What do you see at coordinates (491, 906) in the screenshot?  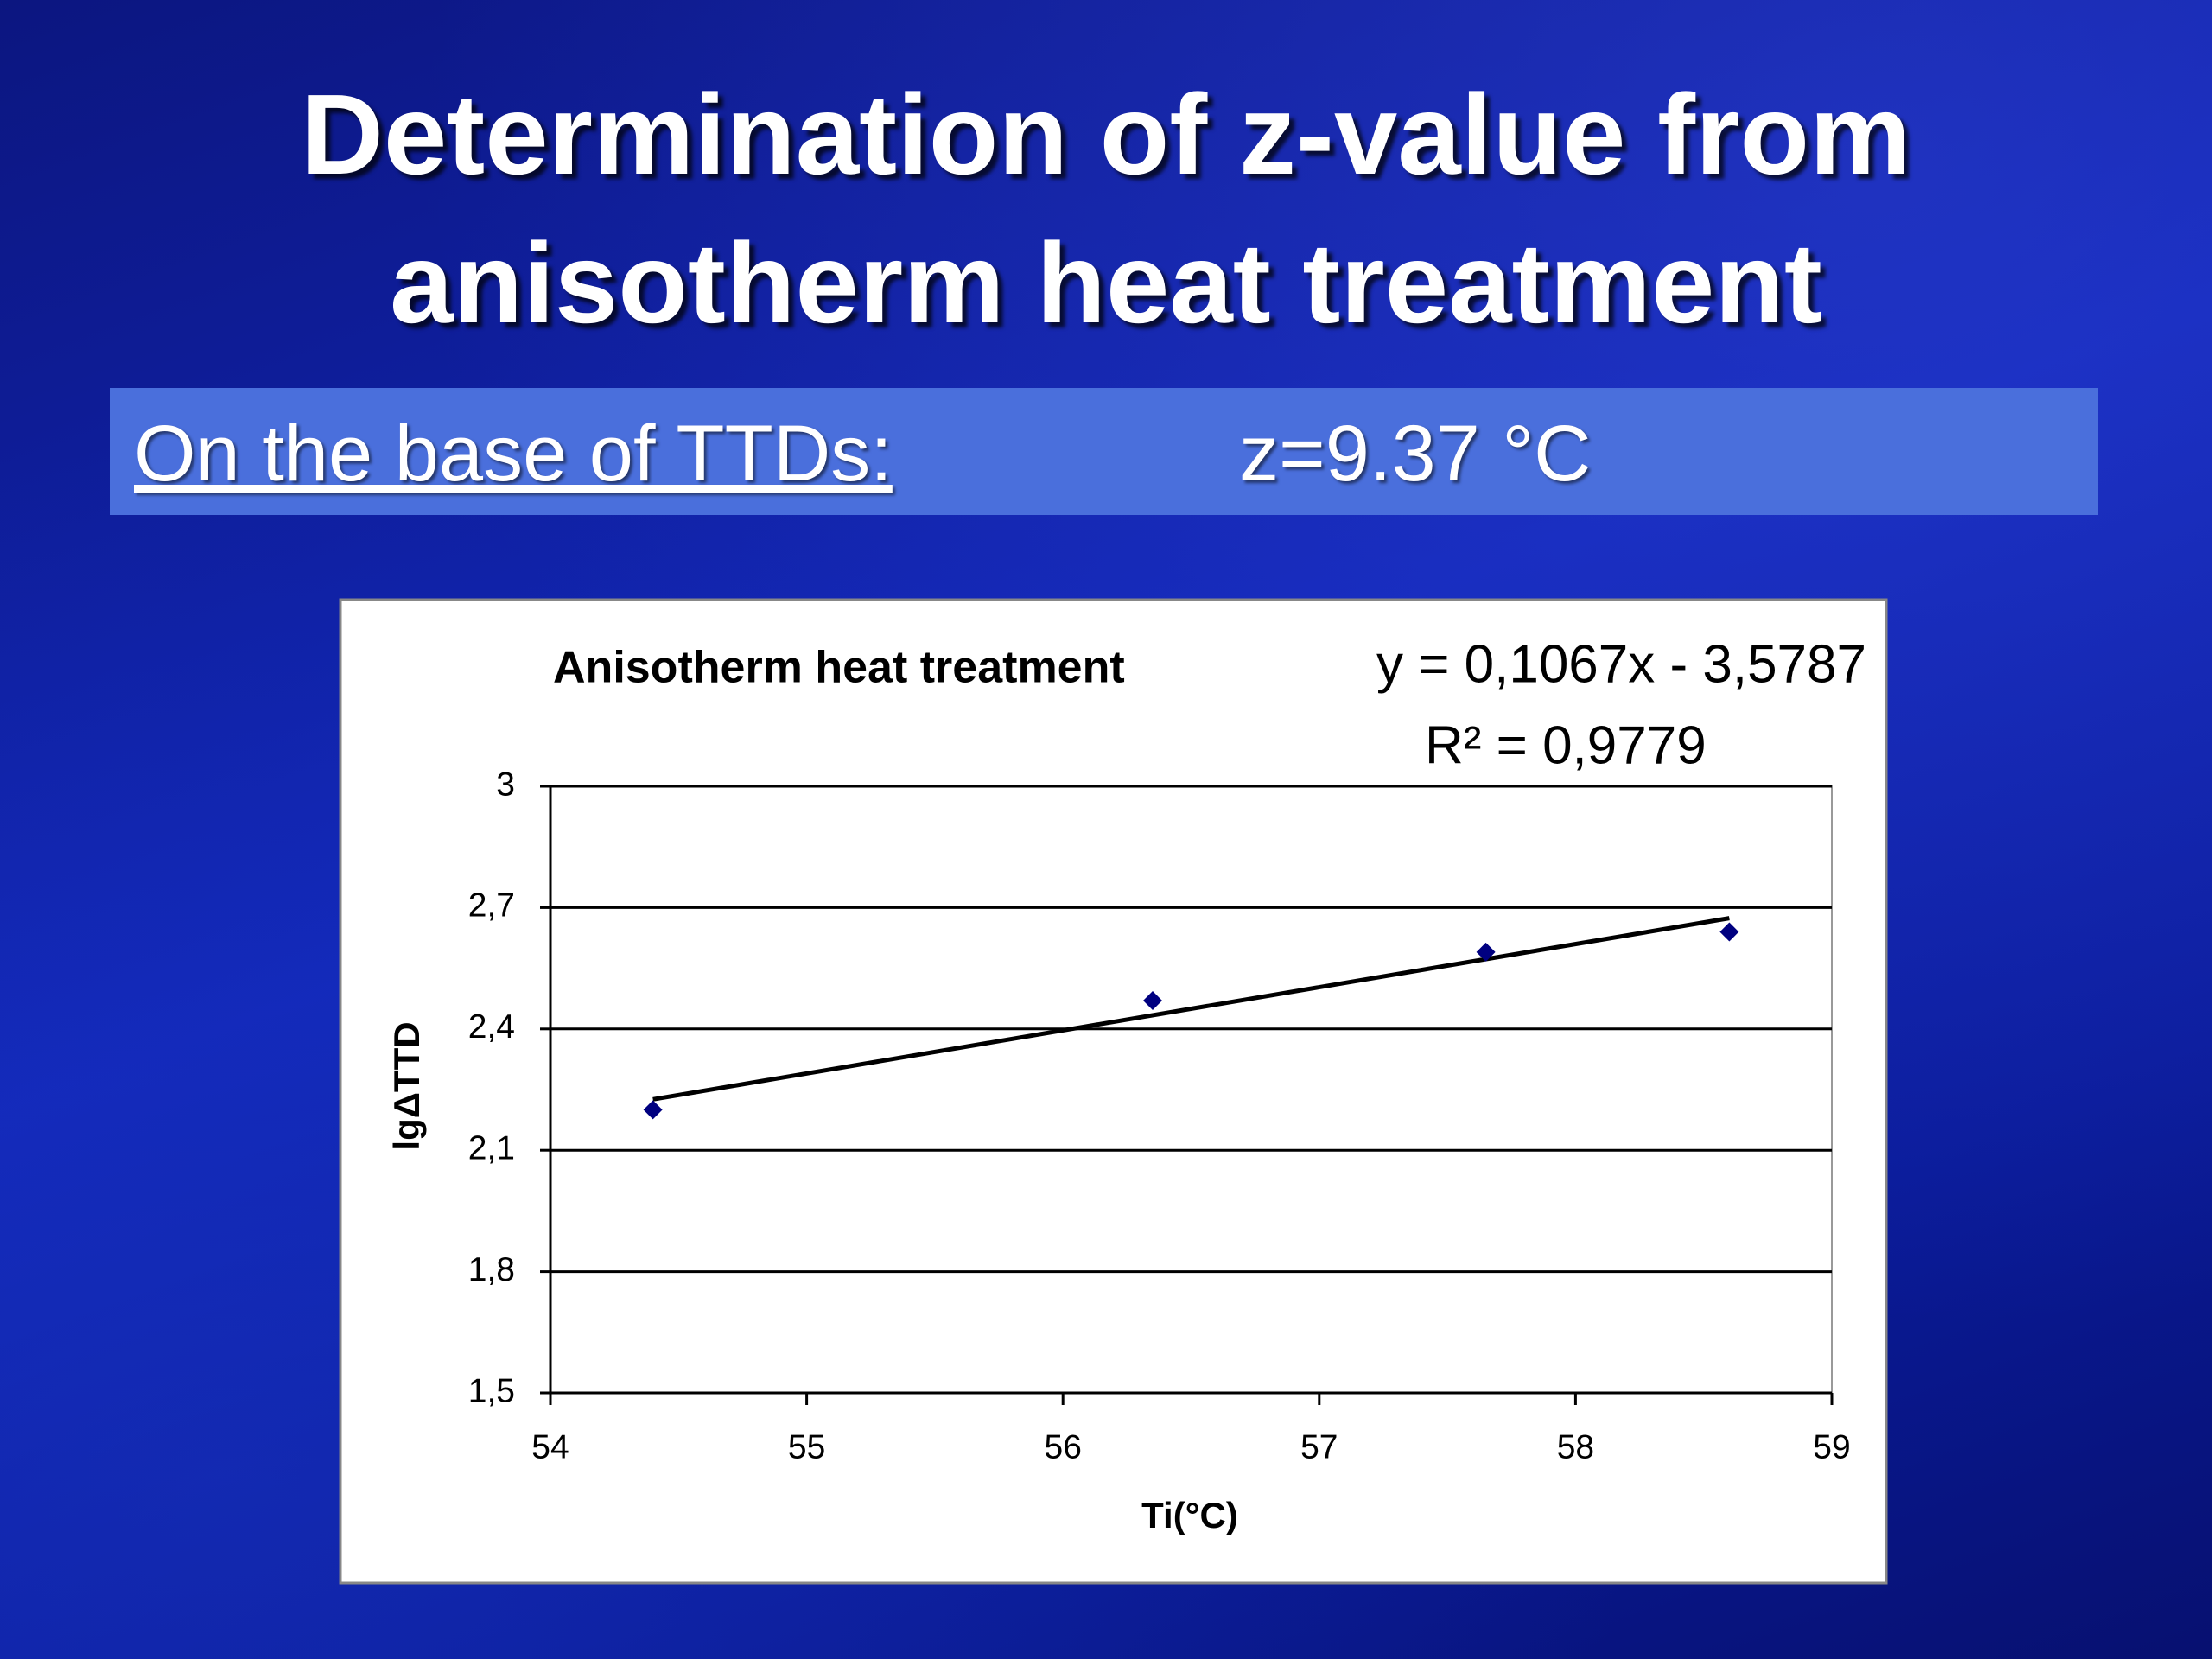 I see `y-tick-label: 2,7` at bounding box center [491, 906].